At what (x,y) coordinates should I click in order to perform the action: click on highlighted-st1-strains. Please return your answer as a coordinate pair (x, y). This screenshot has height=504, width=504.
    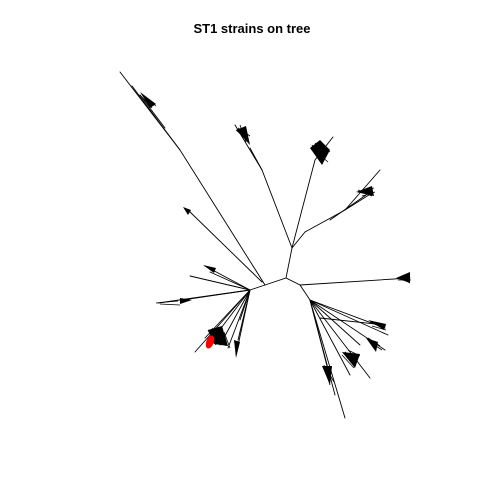
    Looking at the image, I should click on (210, 342).